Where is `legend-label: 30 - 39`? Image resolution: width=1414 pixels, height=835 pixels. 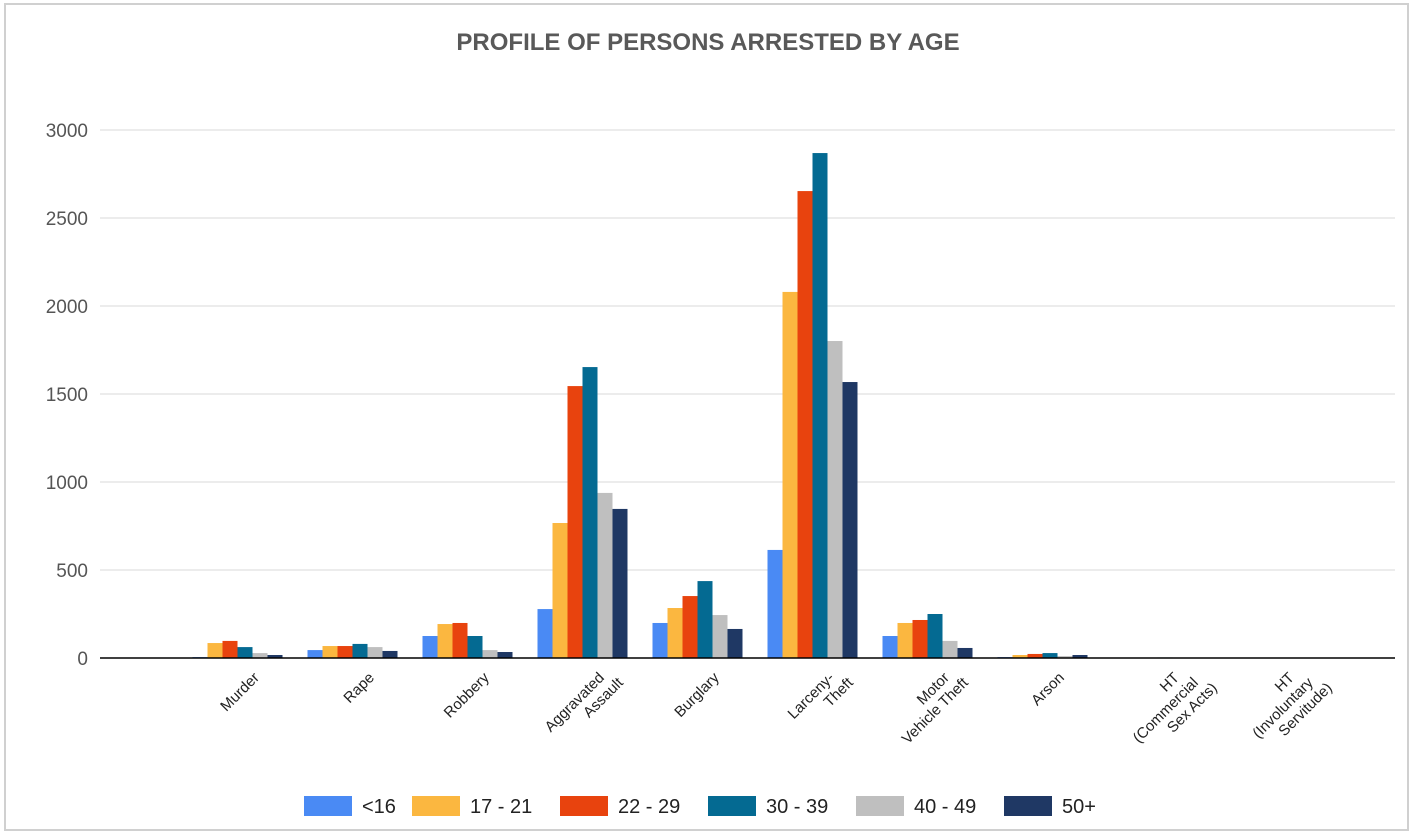
legend-label: 30 - 39 is located at coordinates (797, 807).